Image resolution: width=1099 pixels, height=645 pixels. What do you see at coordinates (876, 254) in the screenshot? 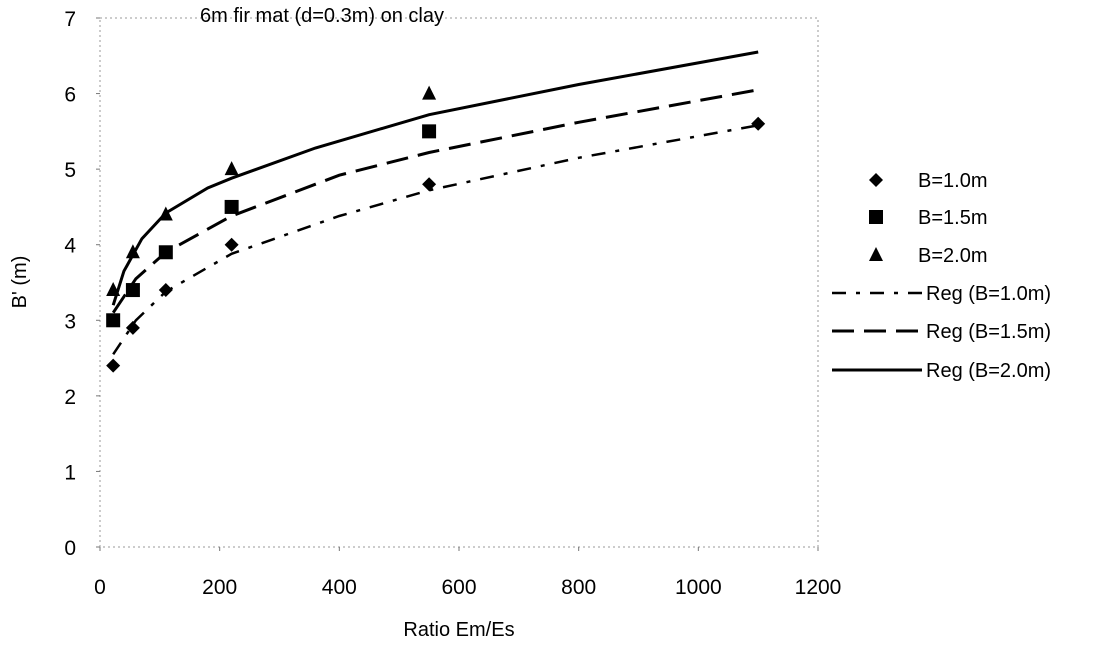
I see `legend-marker-triangle` at bounding box center [876, 254].